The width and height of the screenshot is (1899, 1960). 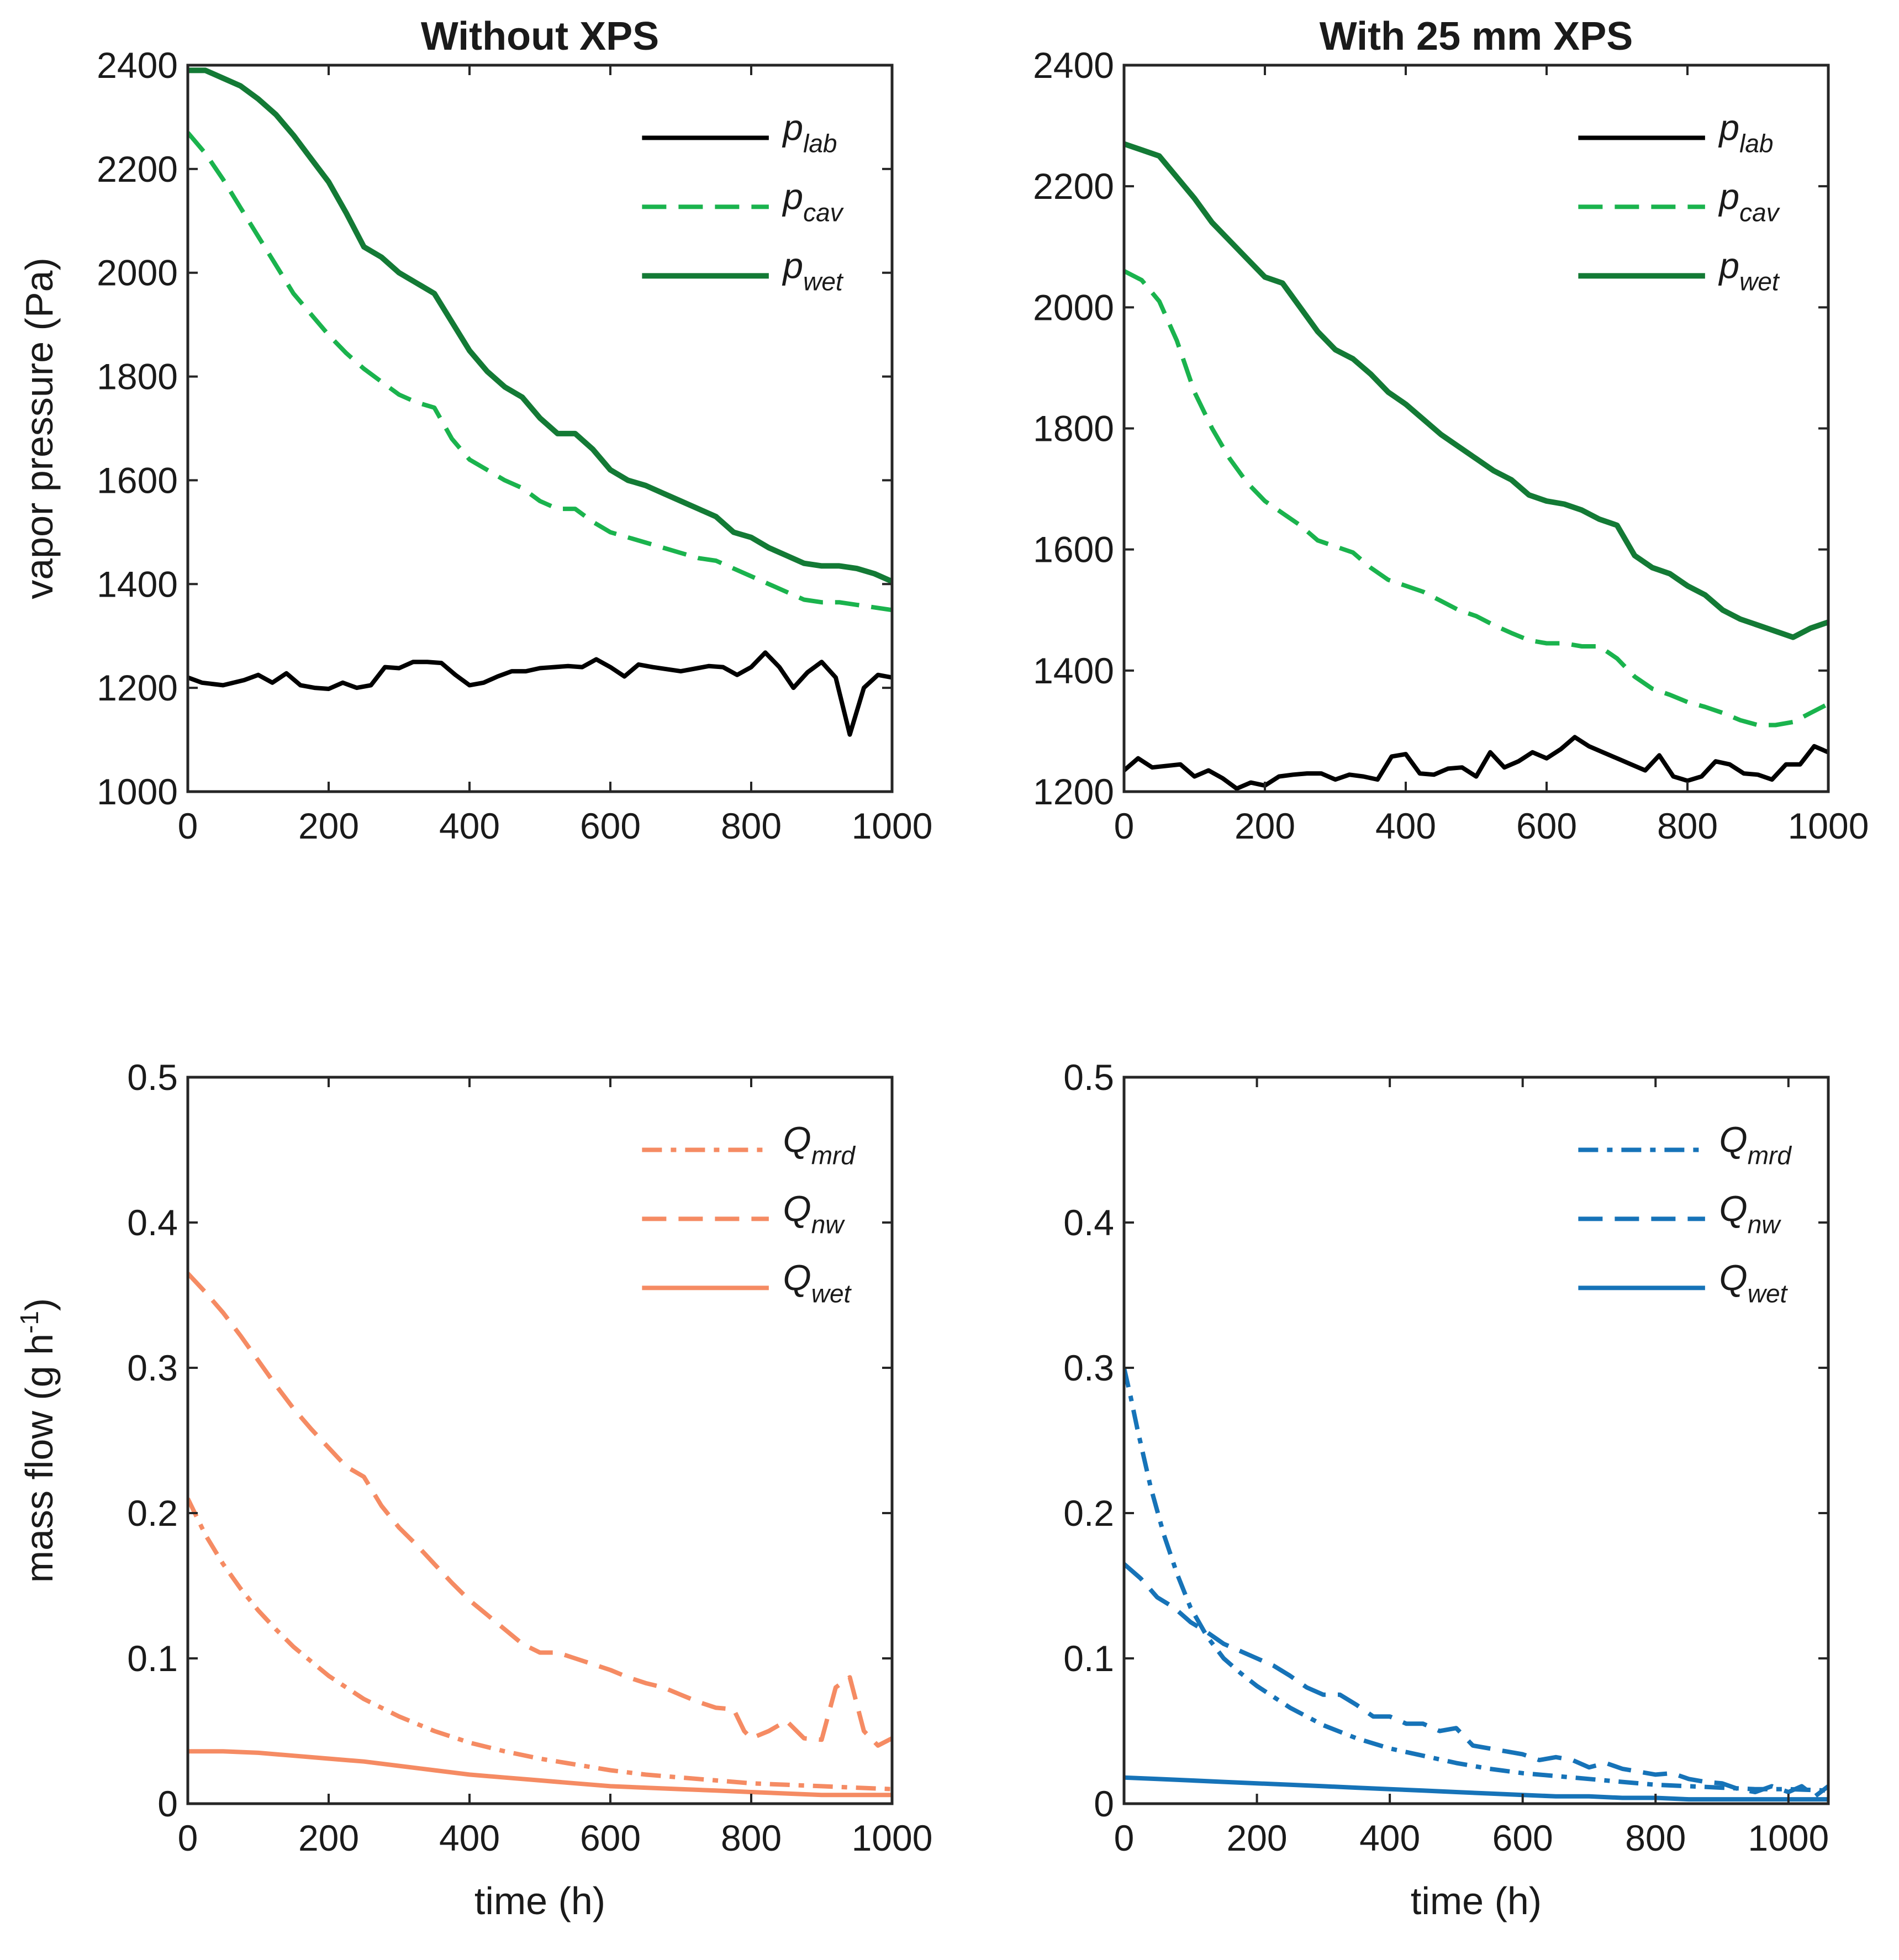 I want to click on chart-2-legend-label-mrd: Qmrd, so click(x=820, y=1144).